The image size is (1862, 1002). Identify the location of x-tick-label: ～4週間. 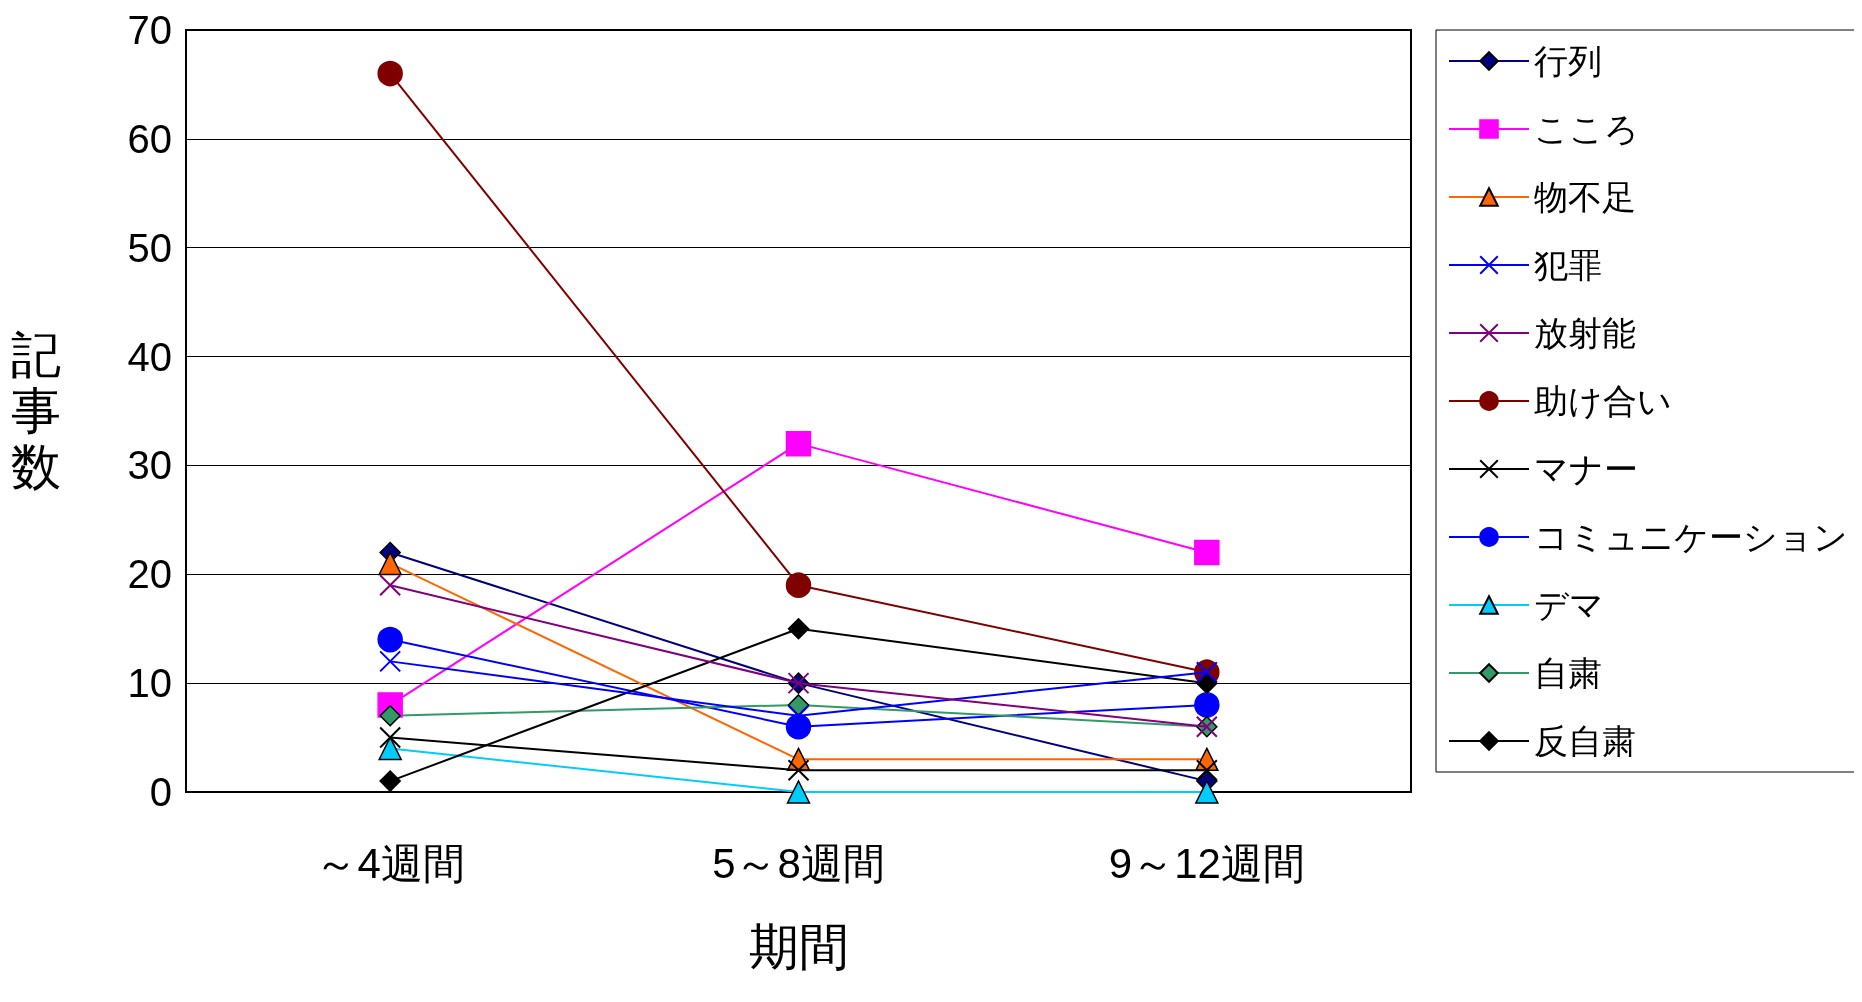
(390, 863).